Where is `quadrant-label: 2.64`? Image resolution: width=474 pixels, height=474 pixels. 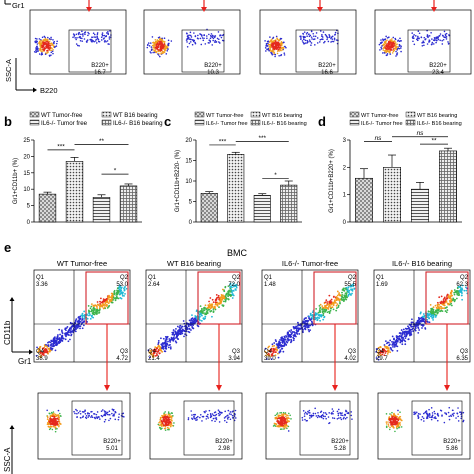
quadrant-label: 2.64 is located at coordinates (154, 285).